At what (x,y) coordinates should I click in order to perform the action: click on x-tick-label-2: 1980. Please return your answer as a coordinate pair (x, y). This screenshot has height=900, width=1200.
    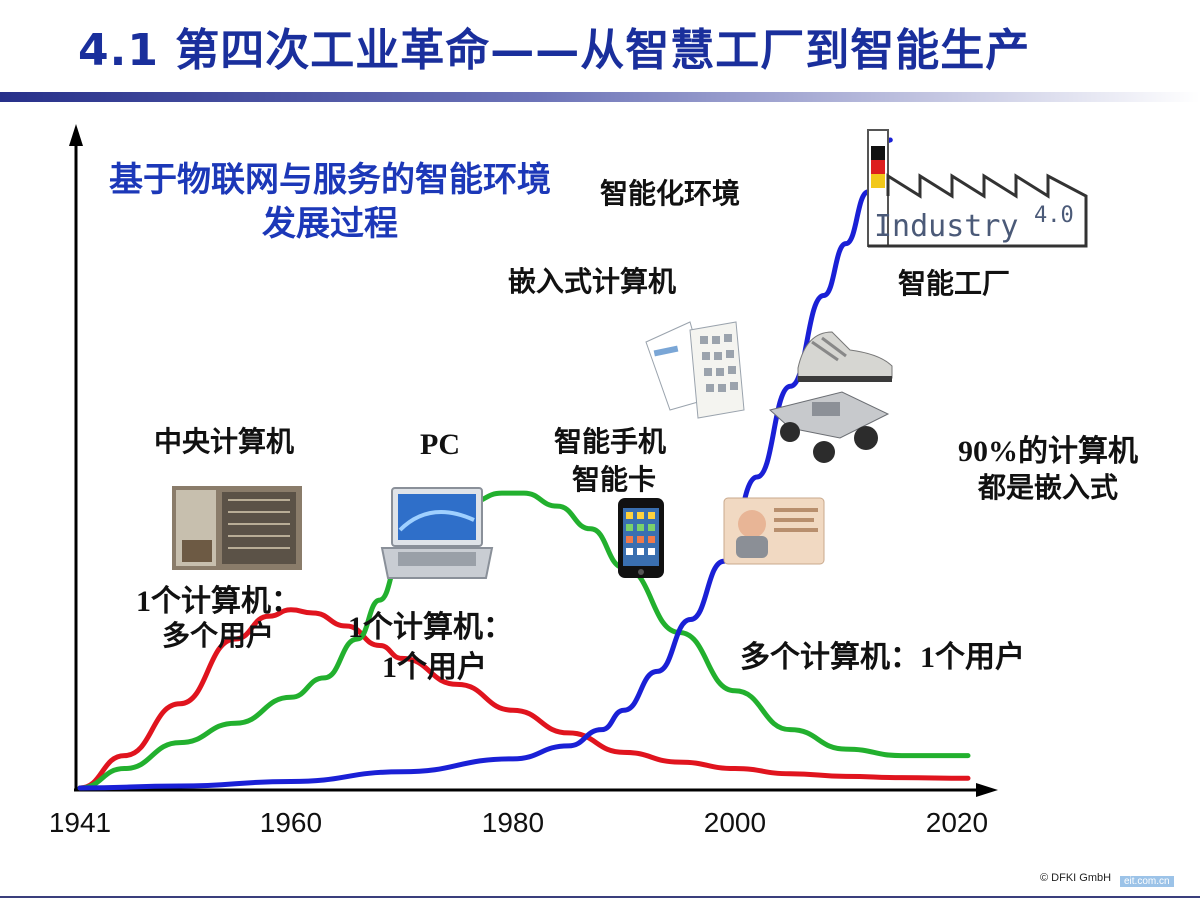
    Looking at the image, I should click on (513, 822).